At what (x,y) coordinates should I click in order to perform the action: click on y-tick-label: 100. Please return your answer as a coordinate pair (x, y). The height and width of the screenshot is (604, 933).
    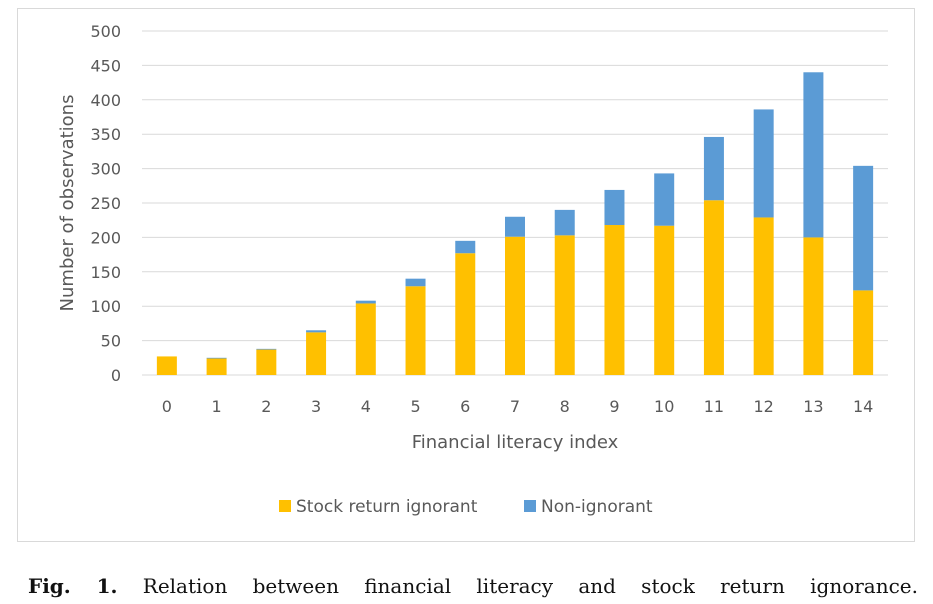
    Looking at the image, I should click on (105, 306).